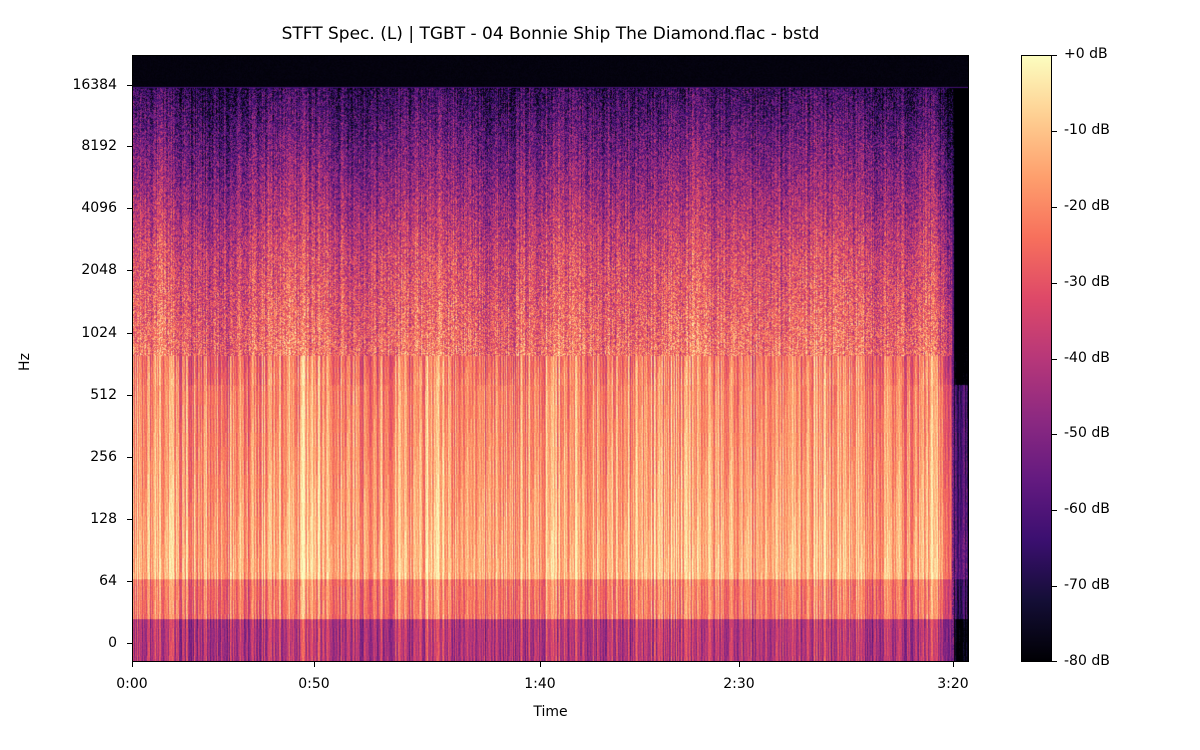 The width and height of the screenshot is (1200, 750). What do you see at coordinates (103, 395) in the screenshot?
I see `y-tick-label: 512` at bounding box center [103, 395].